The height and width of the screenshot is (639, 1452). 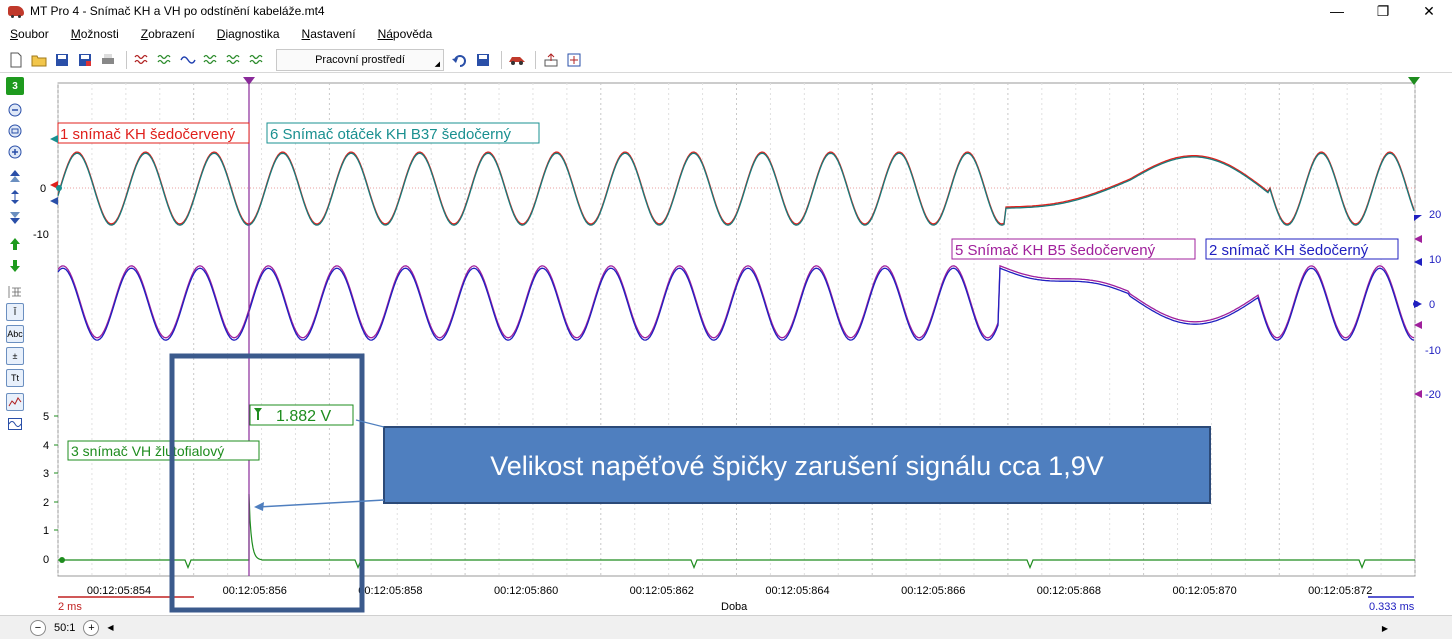 What do you see at coordinates (126, 59) in the screenshot?
I see `toolbar-separator` at bounding box center [126, 59].